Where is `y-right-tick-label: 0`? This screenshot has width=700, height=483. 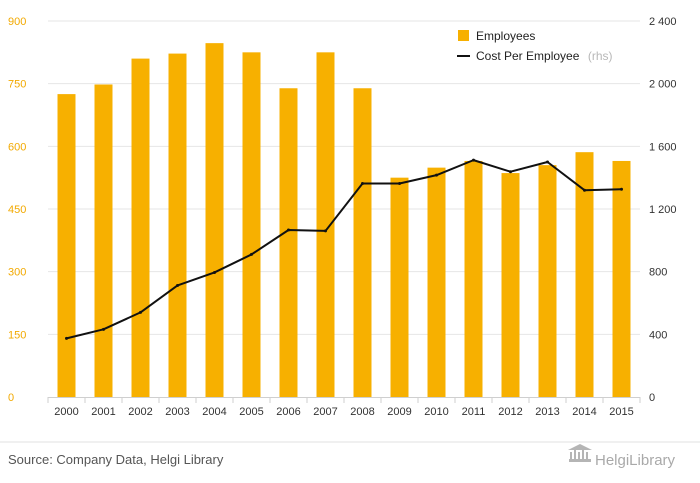
y-right-tick-label: 0 is located at coordinates (652, 398).